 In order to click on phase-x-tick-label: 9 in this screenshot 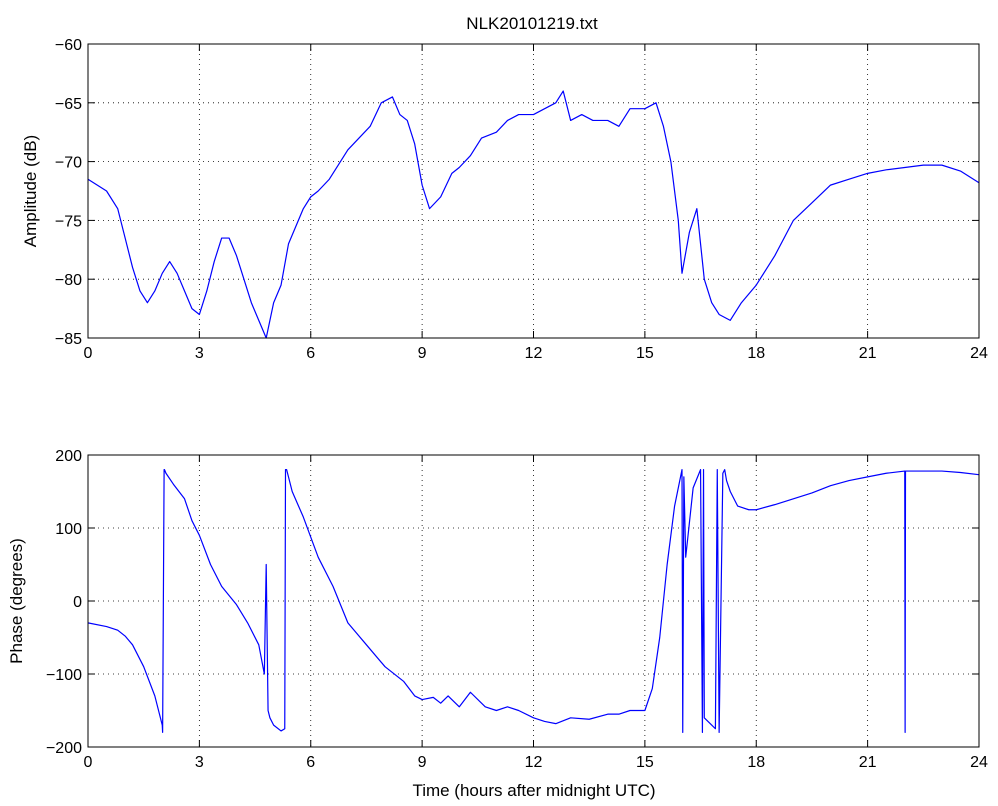, I will do `click(422, 762)`.